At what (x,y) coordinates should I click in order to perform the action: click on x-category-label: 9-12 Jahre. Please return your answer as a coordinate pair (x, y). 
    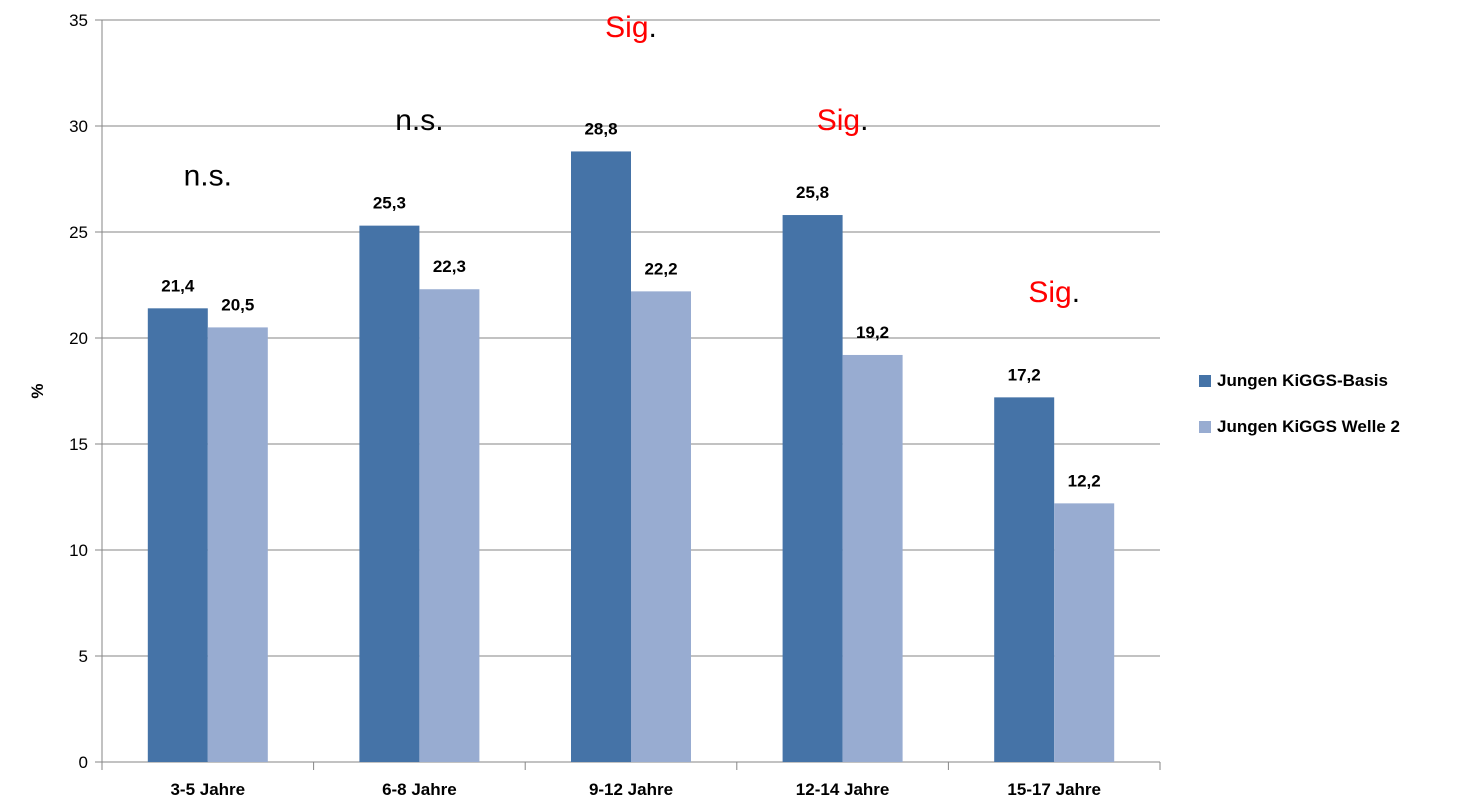
    Looking at the image, I should click on (631, 789).